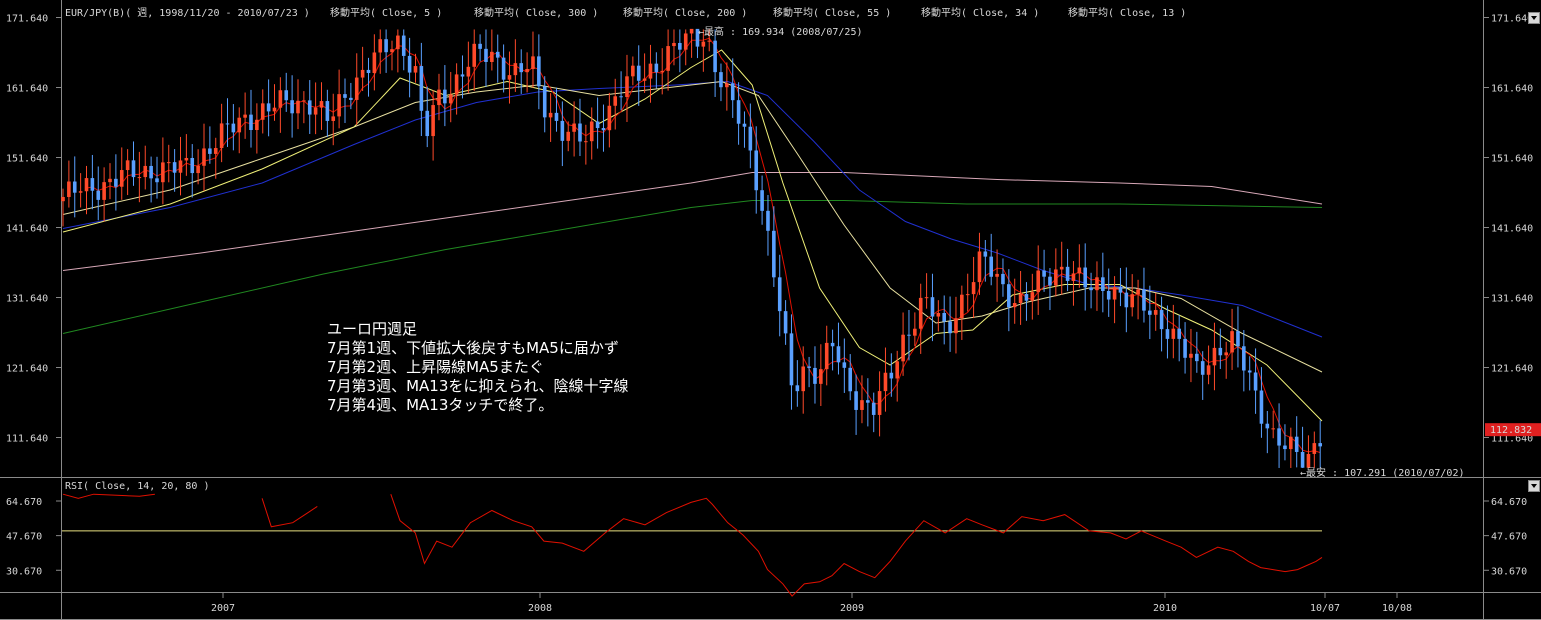 The height and width of the screenshot is (620, 1541). What do you see at coordinates (27, 229) in the screenshot?
I see `price-tick-label-left-3: 141.640` at bounding box center [27, 229].